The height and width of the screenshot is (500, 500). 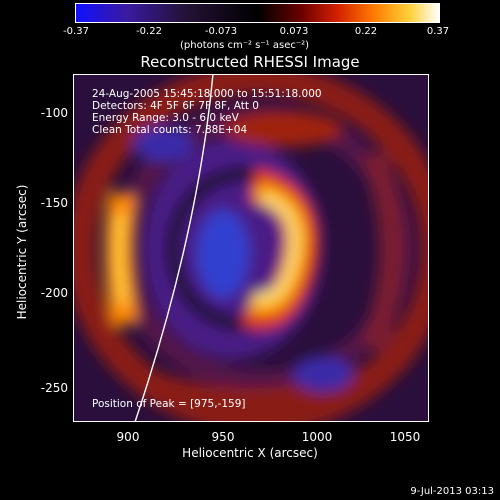 I want to click on x-tick: 900, so click(x=128, y=437).